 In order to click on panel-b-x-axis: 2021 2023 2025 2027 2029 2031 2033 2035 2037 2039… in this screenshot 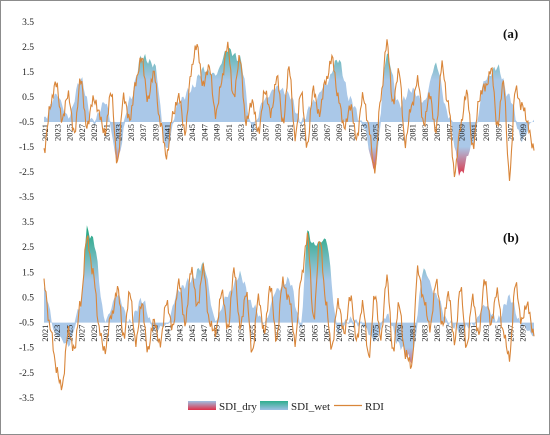, I will do `click(284, 333)`.